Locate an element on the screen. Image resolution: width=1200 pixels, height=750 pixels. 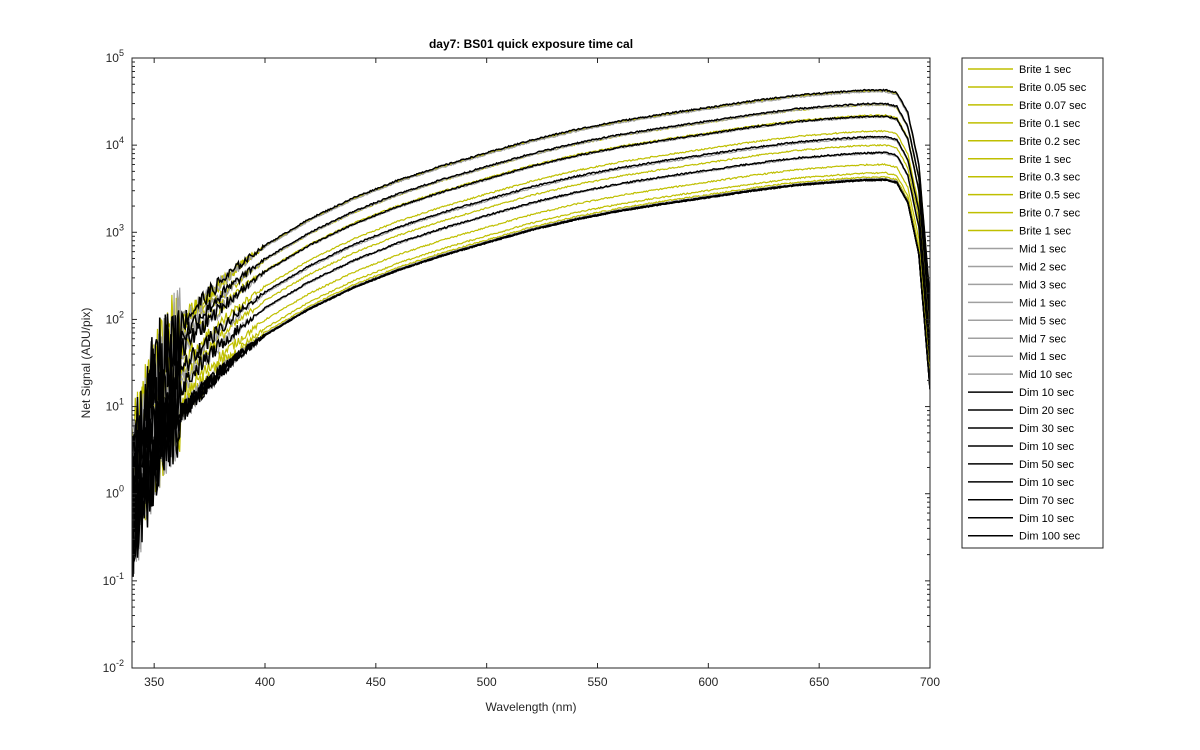
y-tick-label: 10⁰ is located at coordinates (115, 492).